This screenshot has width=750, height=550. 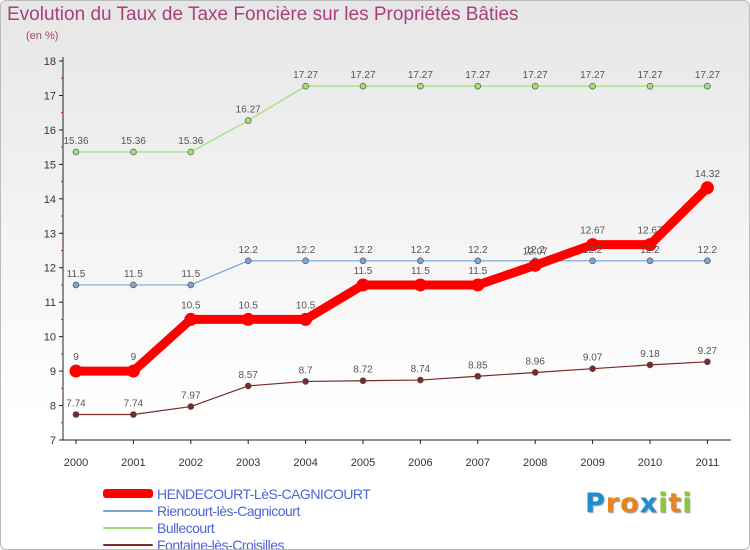 What do you see at coordinates (128, 527) in the screenshot?
I see `legend-swatch-bullecourt` at bounding box center [128, 527].